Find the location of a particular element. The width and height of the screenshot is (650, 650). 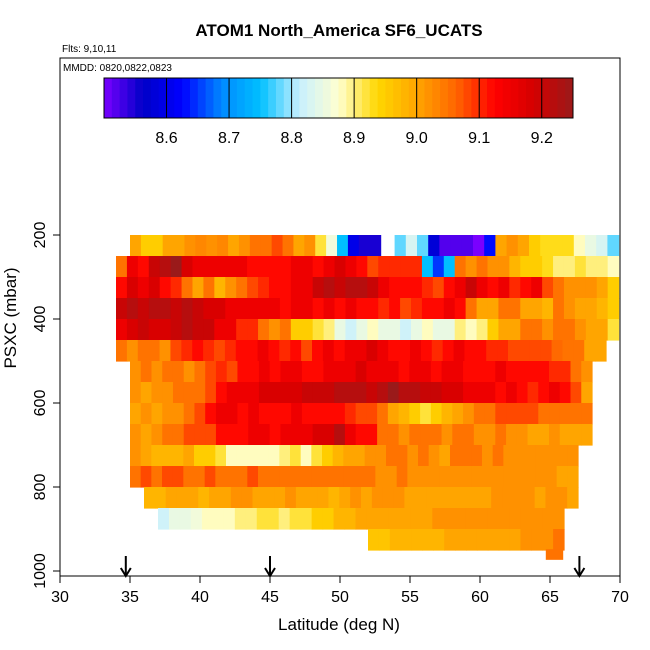

colorbar-frame is located at coordinates (338, 98).